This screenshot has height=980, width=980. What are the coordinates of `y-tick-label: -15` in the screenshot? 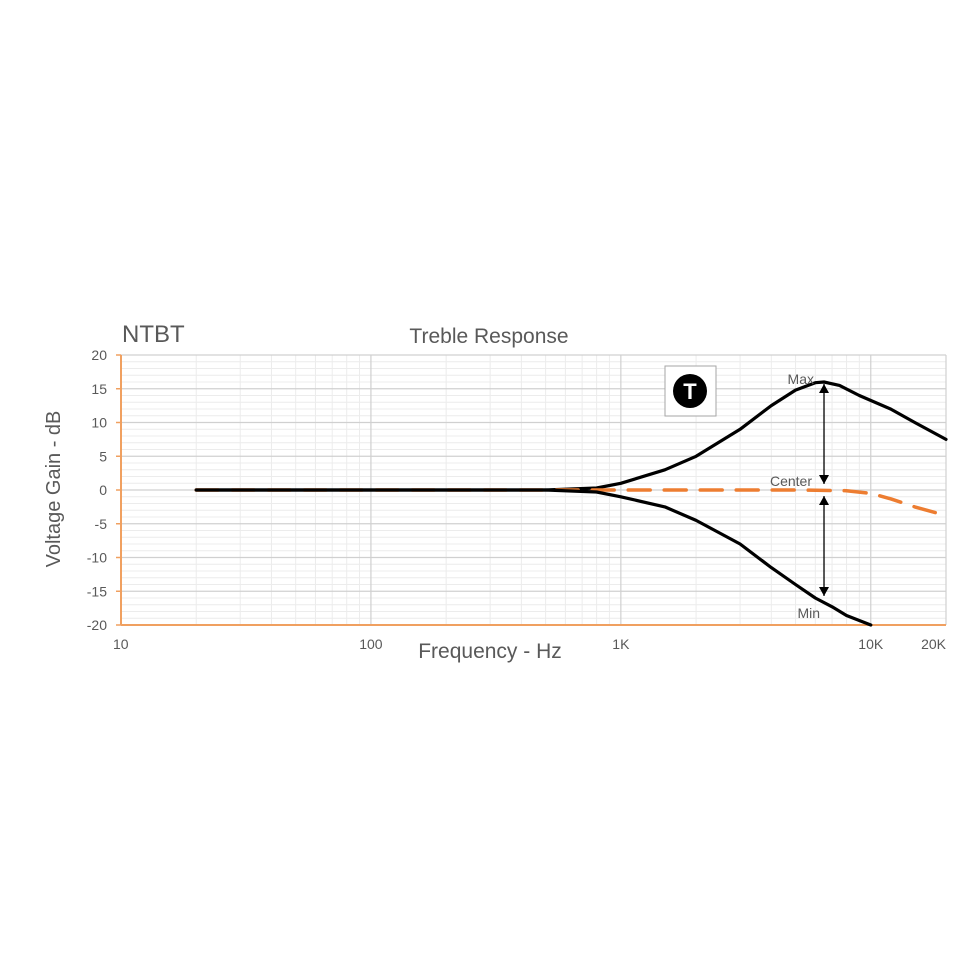 It's located at (97, 591).